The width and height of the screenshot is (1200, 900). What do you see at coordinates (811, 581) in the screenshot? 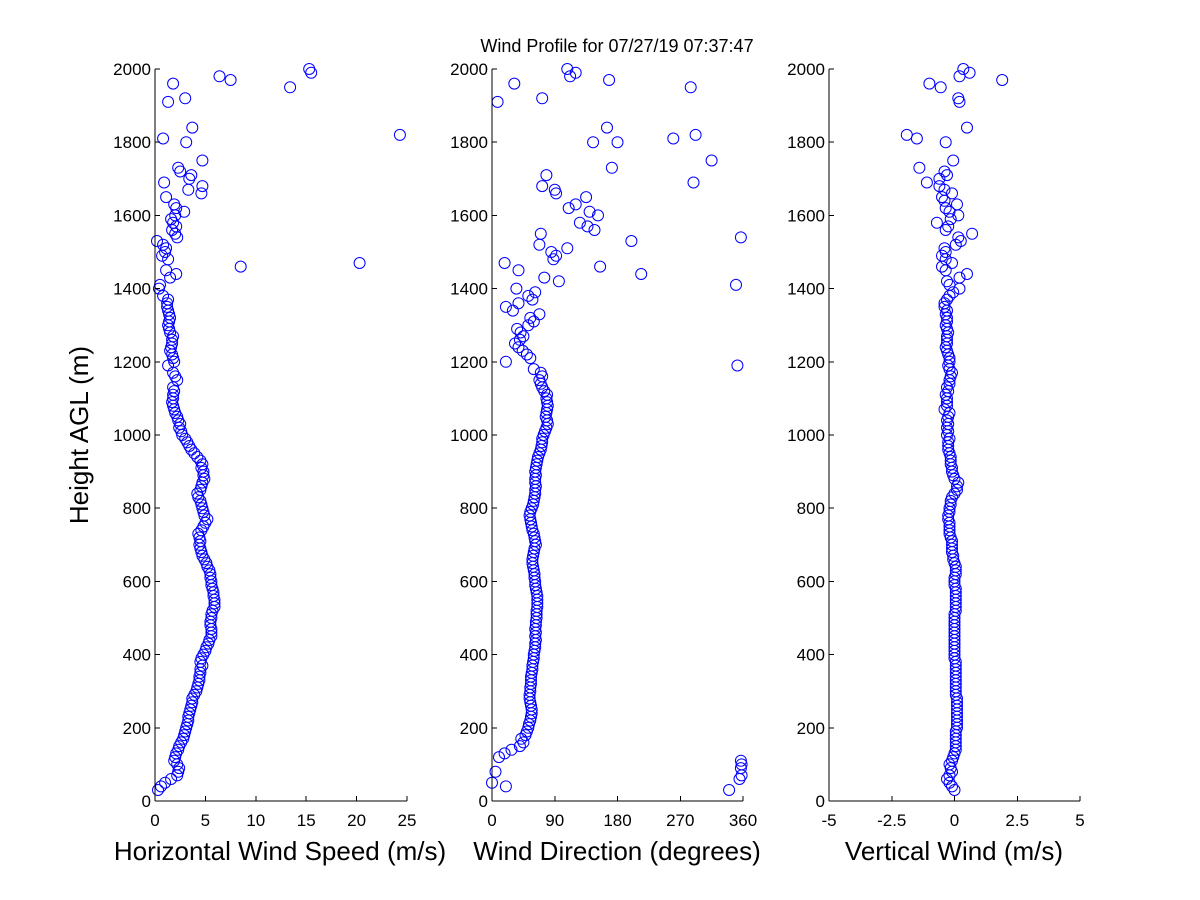
I see `vertical-ytick-label: 600` at bounding box center [811, 581].